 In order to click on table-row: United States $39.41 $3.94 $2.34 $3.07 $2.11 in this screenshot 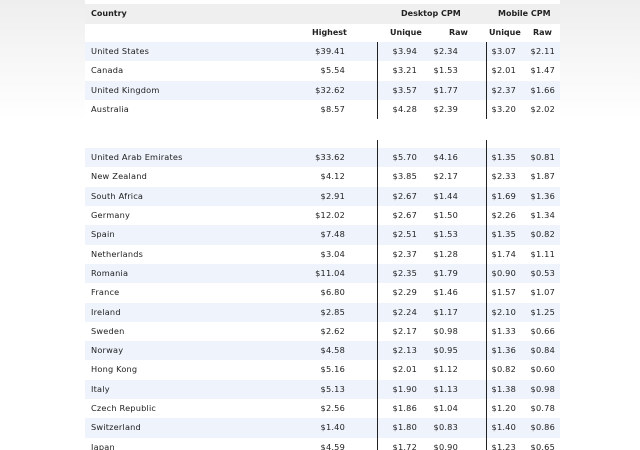, I will do `click(322, 52)`.